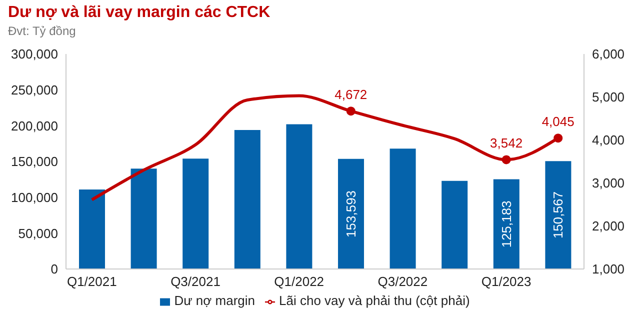 The image size is (640, 323). What do you see at coordinates (403, 282) in the screenshot?
I see `x-tick-label: Q3/2022` at bounding box center [403, 282].